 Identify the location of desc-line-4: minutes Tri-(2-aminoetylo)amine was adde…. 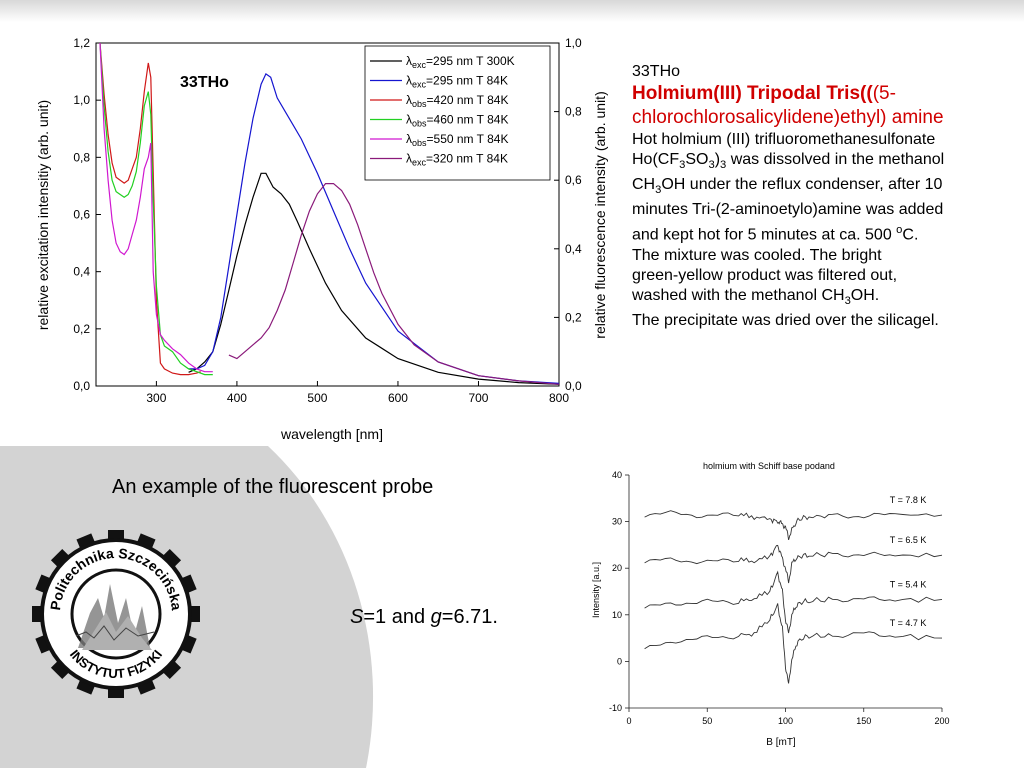
(788, 210).